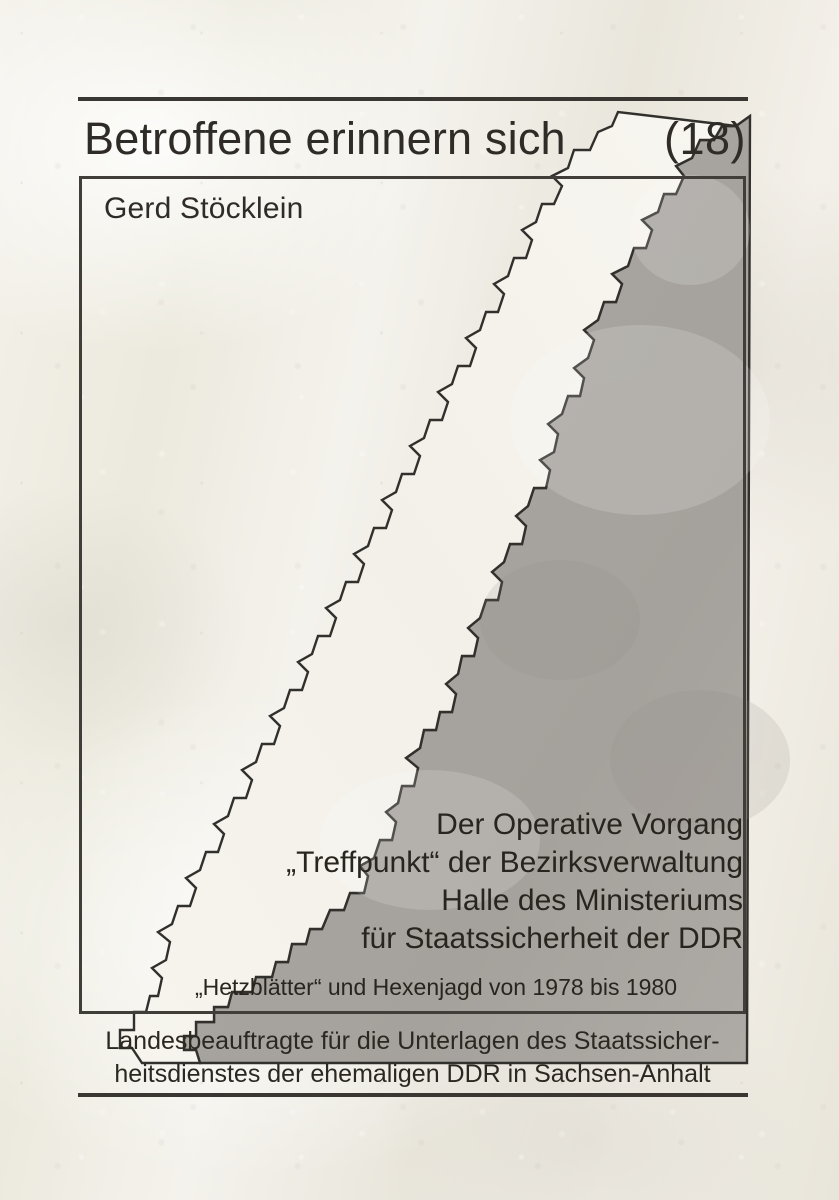  What do you see at coordinates (589, 824) in the screenshot?
I see `main-title-line: Der Operative Vorgang` at bounding box center [589, 824].